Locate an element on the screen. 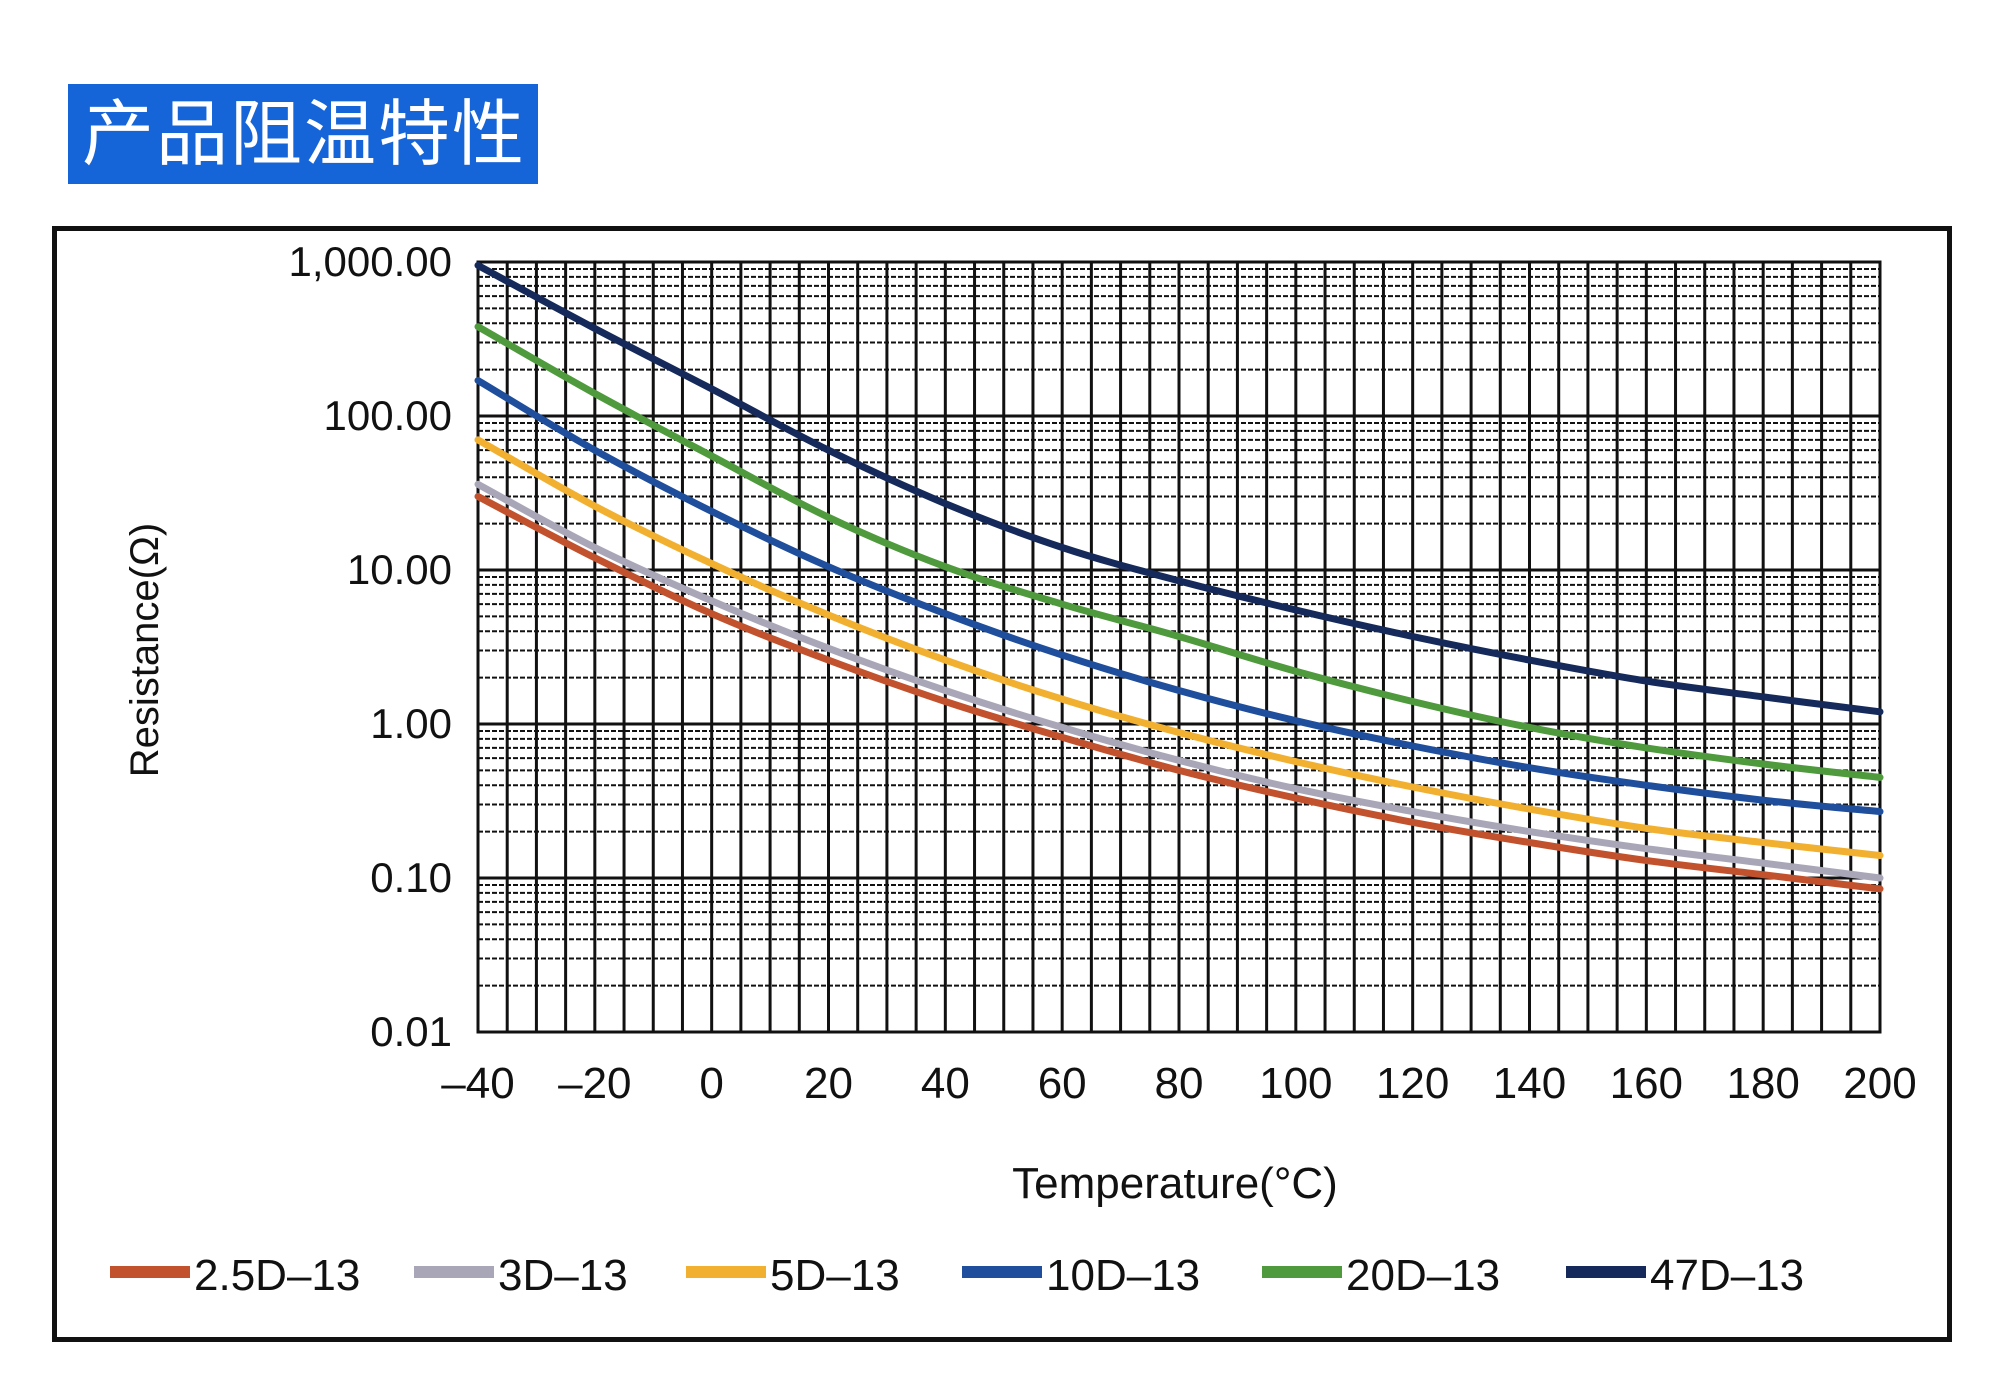  legend-item: 10D–13 is located at coordinates (1081, 1275).